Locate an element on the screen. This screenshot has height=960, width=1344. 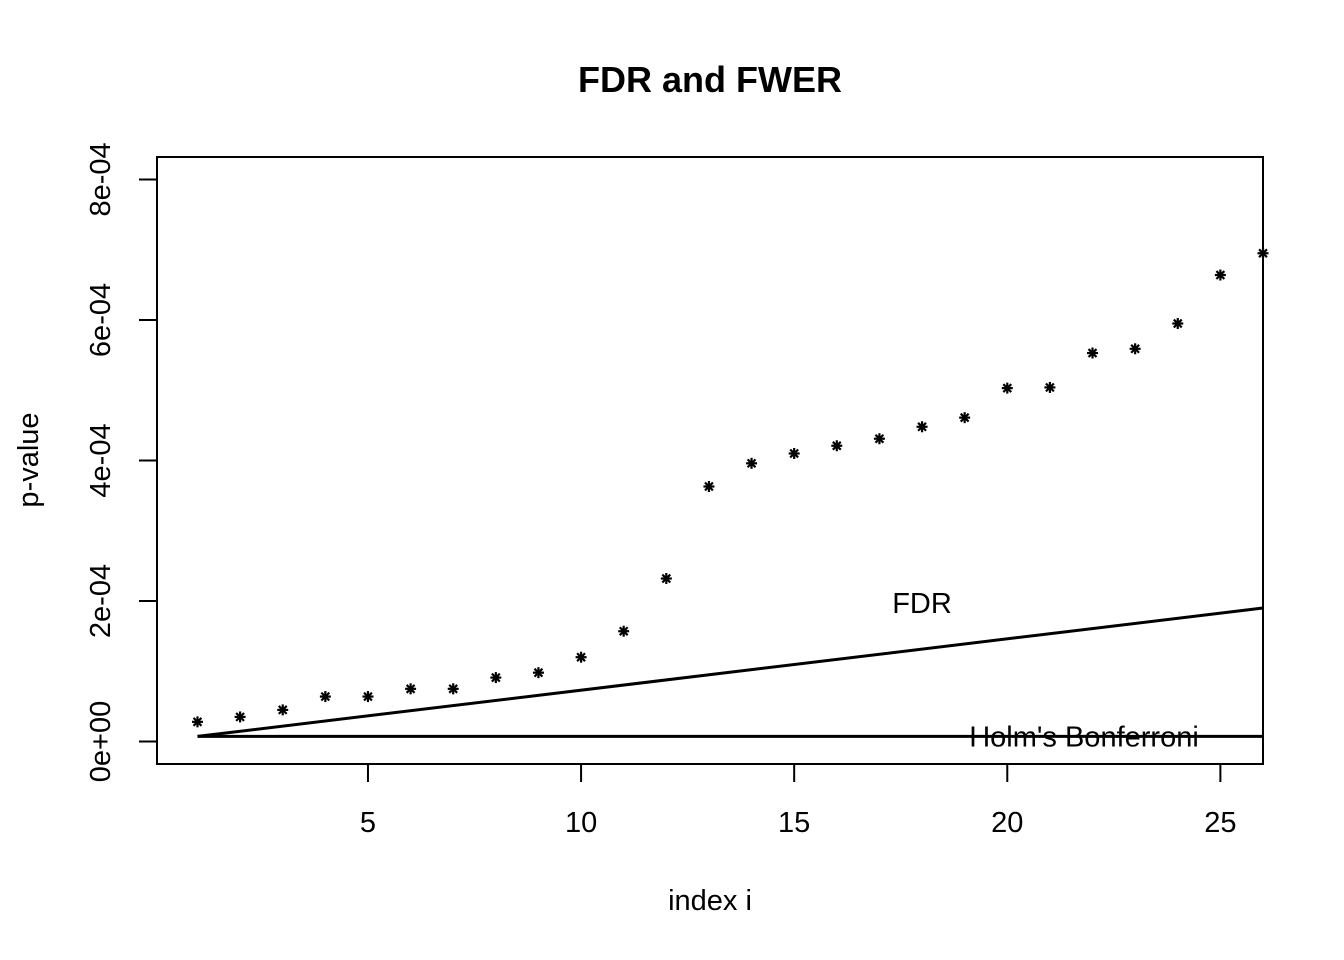
fdr-line is located at coordinates (730, 672).